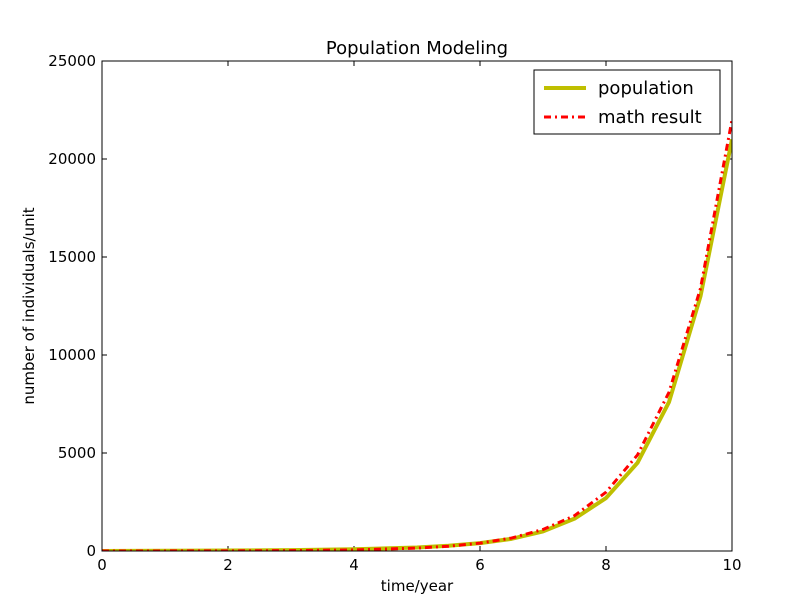  I want to click on legend-label-1: math result, so click(650, 117).